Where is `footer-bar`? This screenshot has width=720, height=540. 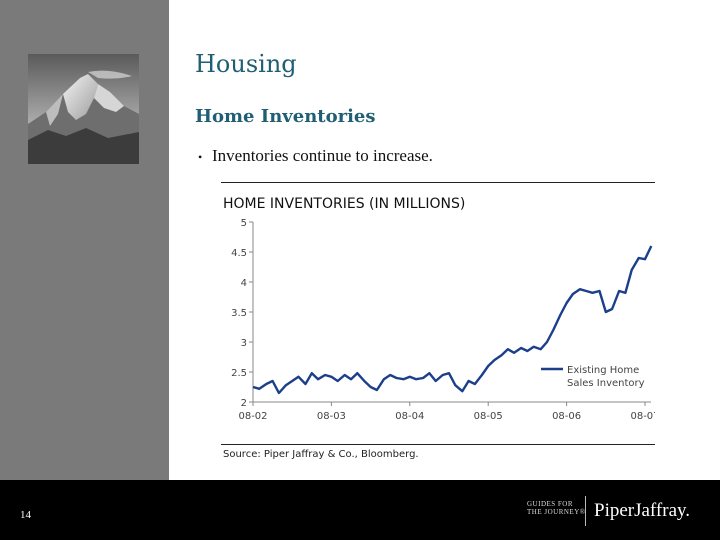 footer-bar is located at coordinates (360, 510).